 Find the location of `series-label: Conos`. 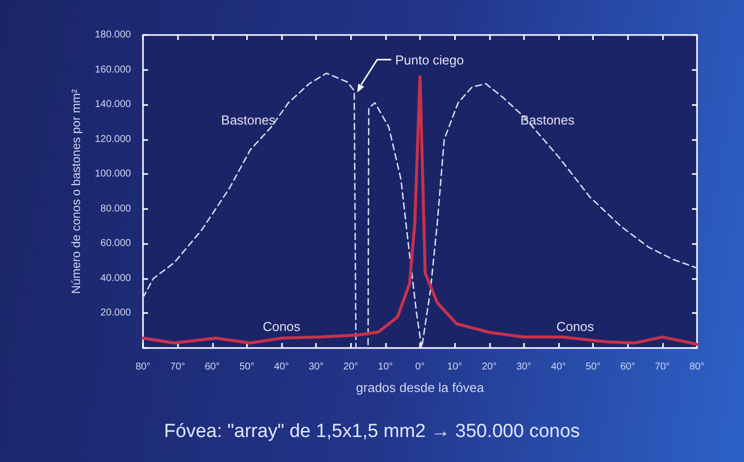

series-label: Conos is located at coordinates (575, 326).